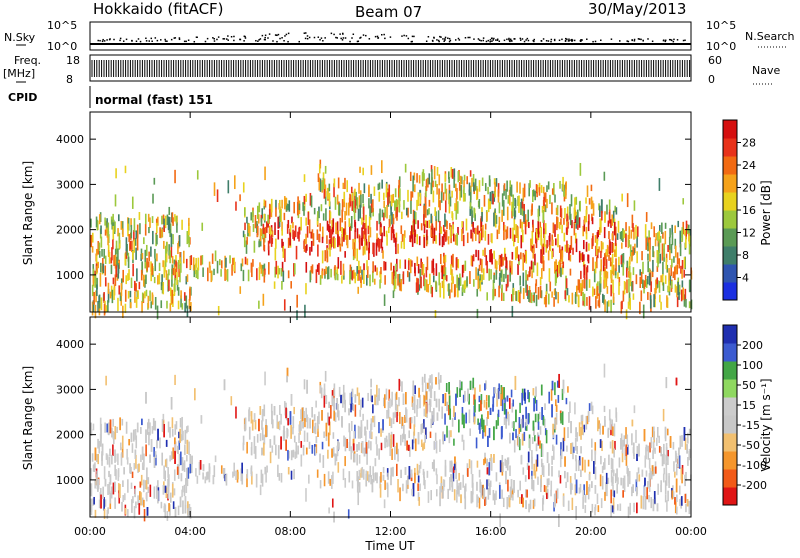 The width and height of the screenshot is (800, 558). Describe the element at coordinates (730, 334) in the screenshot. I see `colorbar-segment` at that location.